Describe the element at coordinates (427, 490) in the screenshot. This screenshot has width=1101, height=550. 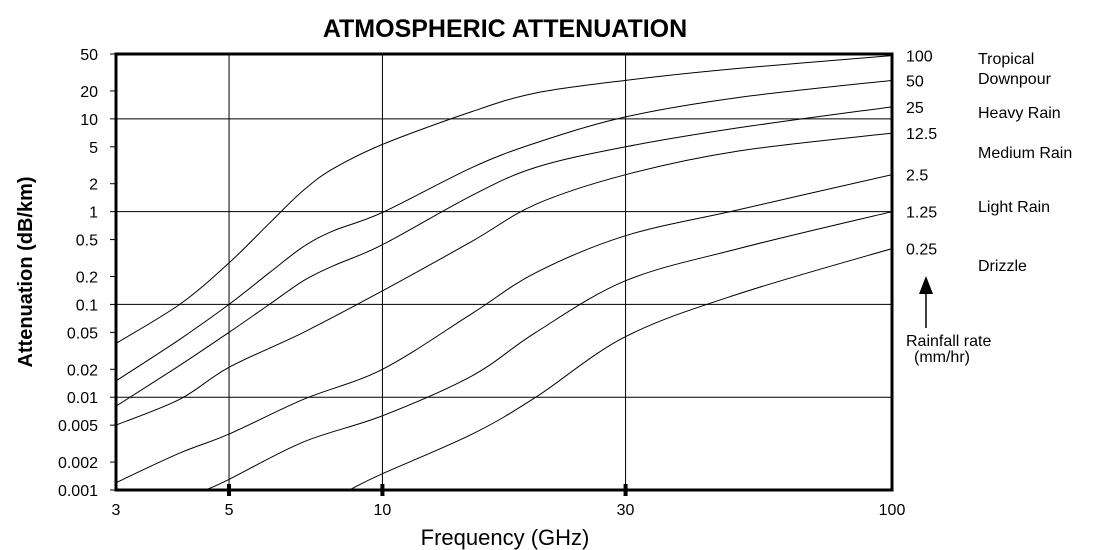
I see `x-tick-marks` at that location.